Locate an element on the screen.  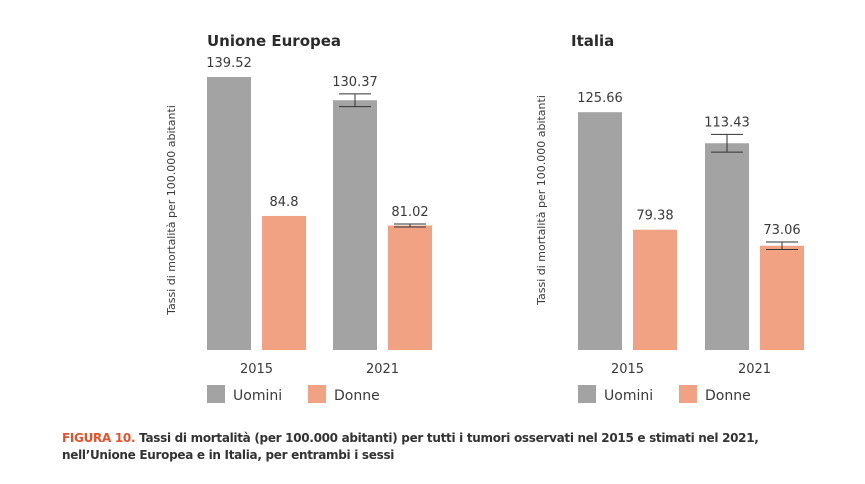
chart-title-ue: Unione Europea is located at coordinates (274, 41).